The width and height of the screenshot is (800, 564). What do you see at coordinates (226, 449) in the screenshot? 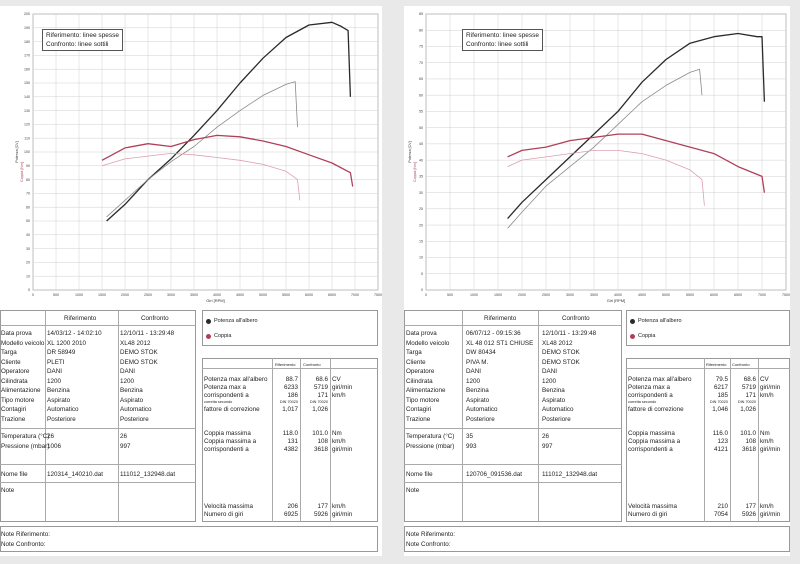
I see `result-tmax-rpm-label: corrispondenti a` at bounding box center [226, 449].